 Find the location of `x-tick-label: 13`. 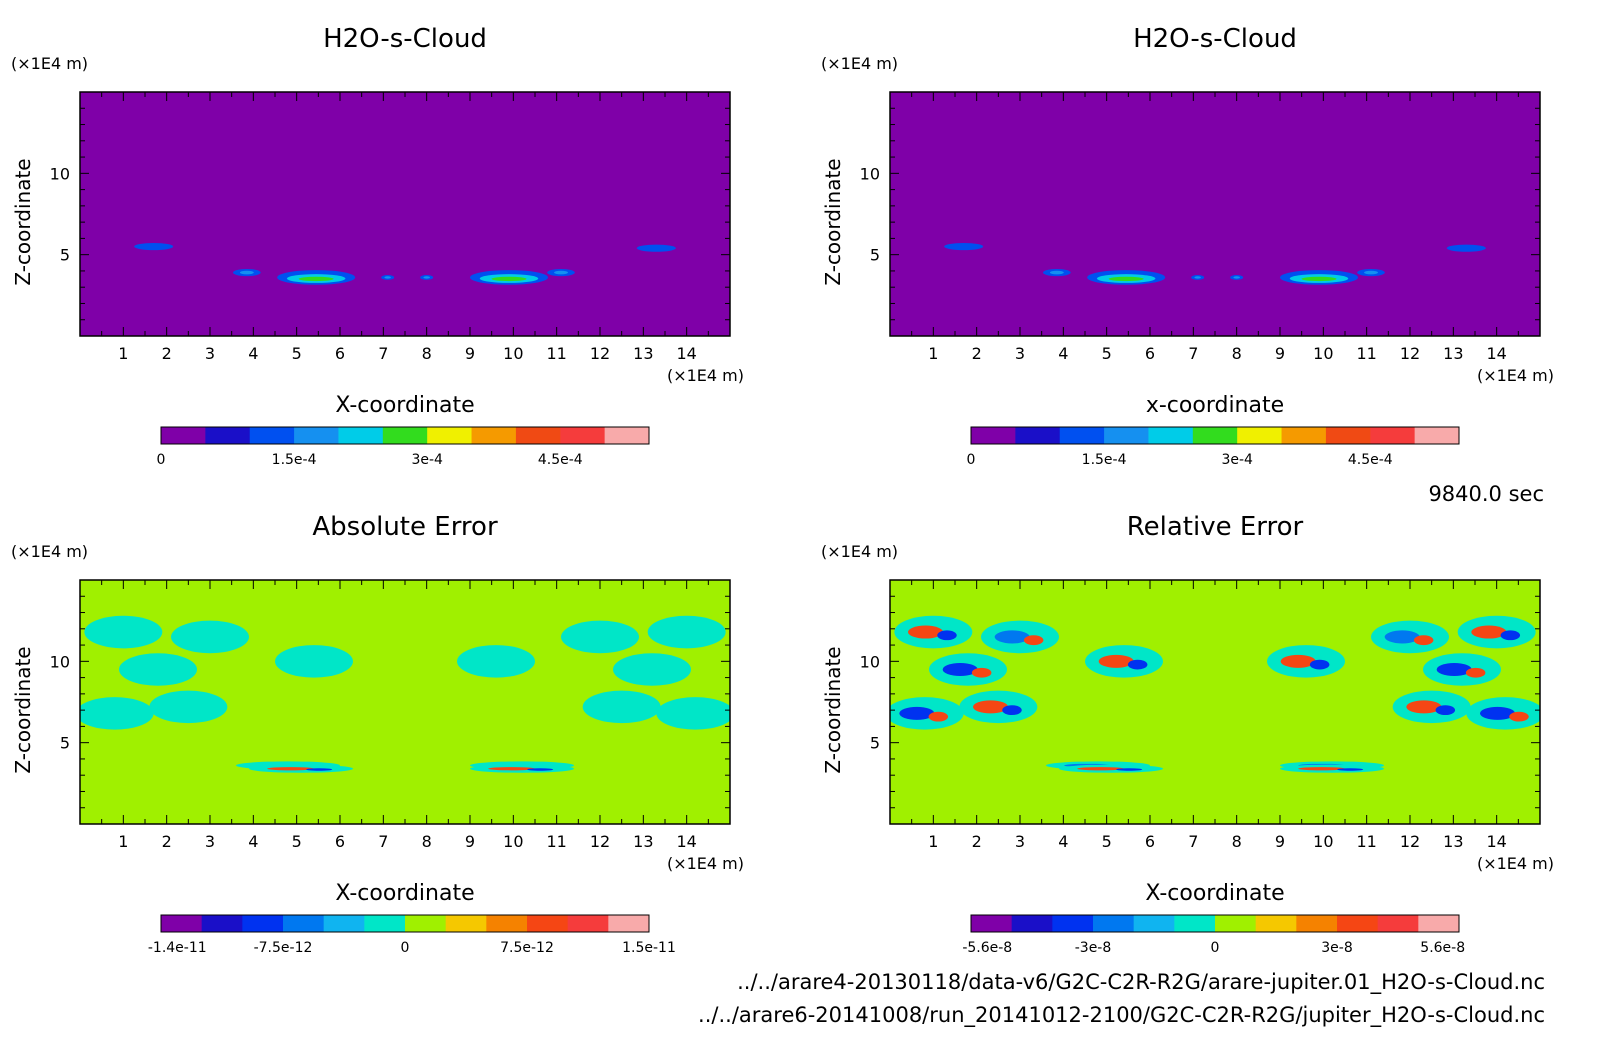

x-tick-label: 13 is located at coordinates (1453, 353).